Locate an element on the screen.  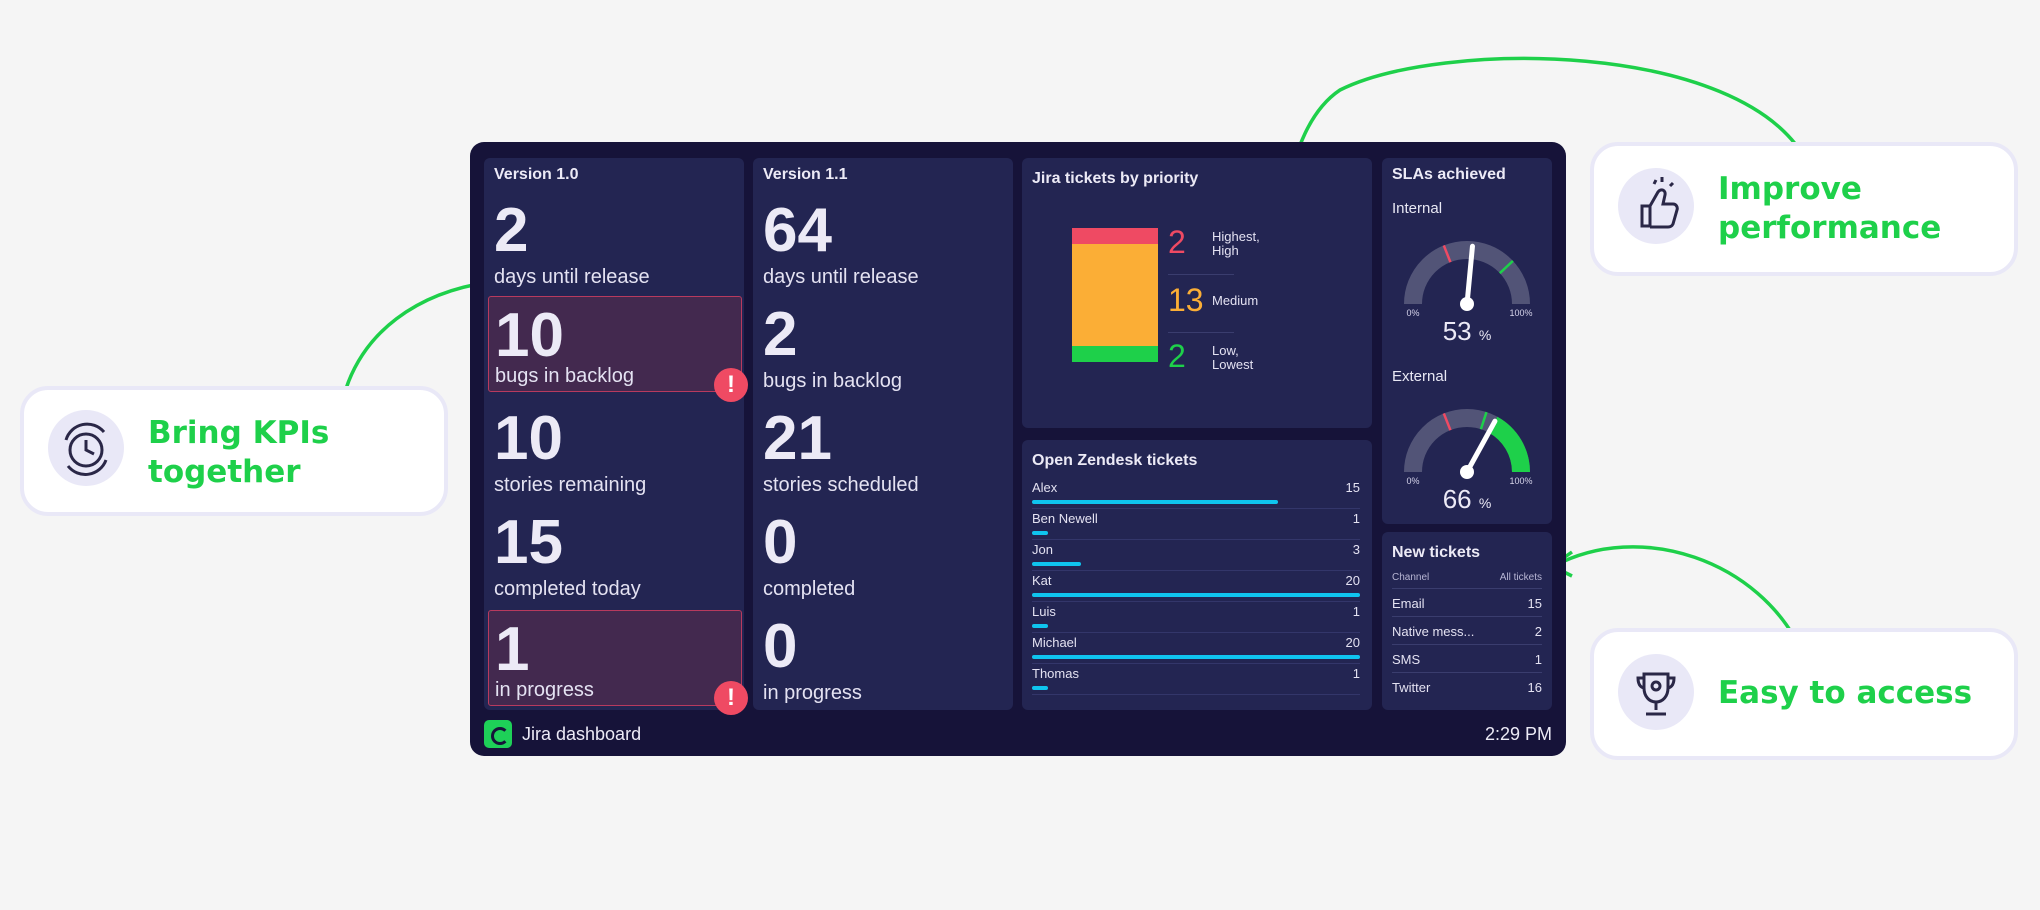
panel-title: Open Zendesk tickets is located at coordinates (1115, 460).